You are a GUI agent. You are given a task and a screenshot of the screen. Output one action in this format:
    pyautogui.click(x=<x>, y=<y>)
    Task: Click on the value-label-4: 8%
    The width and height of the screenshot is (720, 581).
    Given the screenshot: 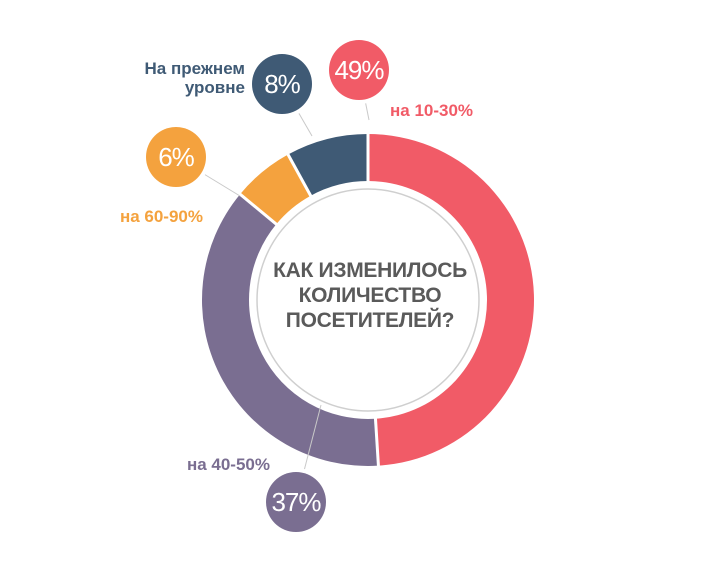 What is the action you would take?
    pyautogui.click(x=282, y=84)
    